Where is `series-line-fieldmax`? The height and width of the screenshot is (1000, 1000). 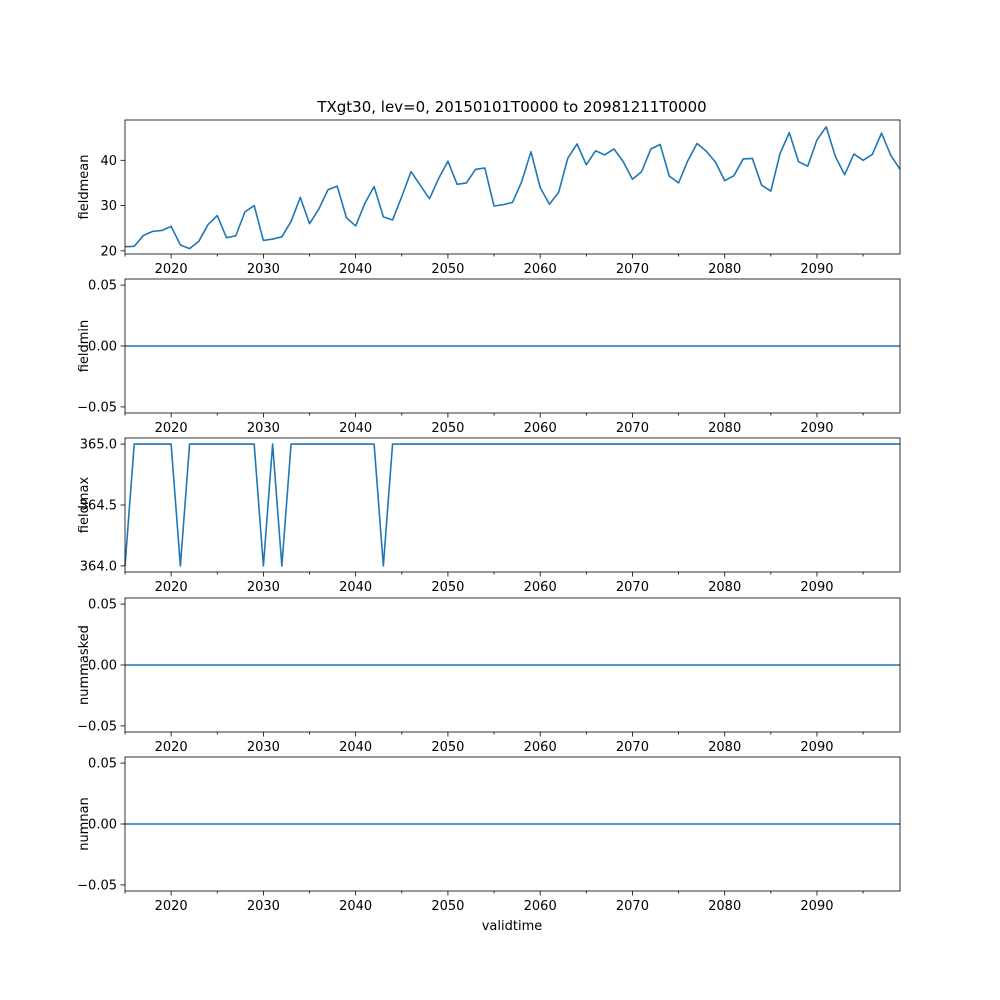
series-line-fieldmax is located at coordinates (512, 505).